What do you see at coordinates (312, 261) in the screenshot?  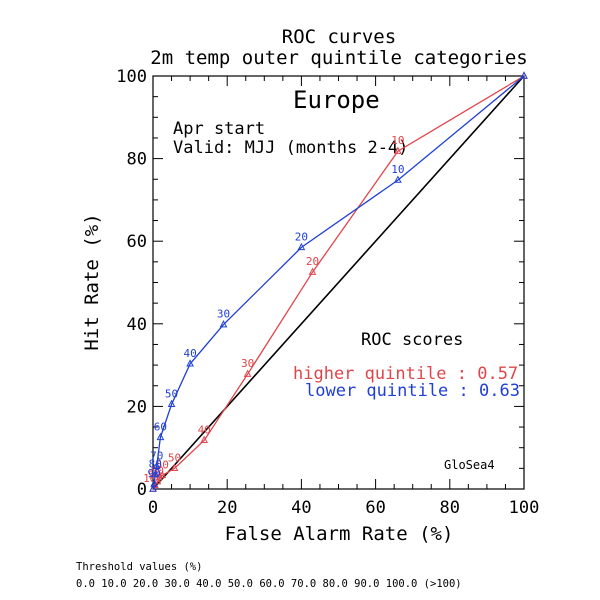 I see `higher-threshold-label: 20` at bounding box center [312, 261].